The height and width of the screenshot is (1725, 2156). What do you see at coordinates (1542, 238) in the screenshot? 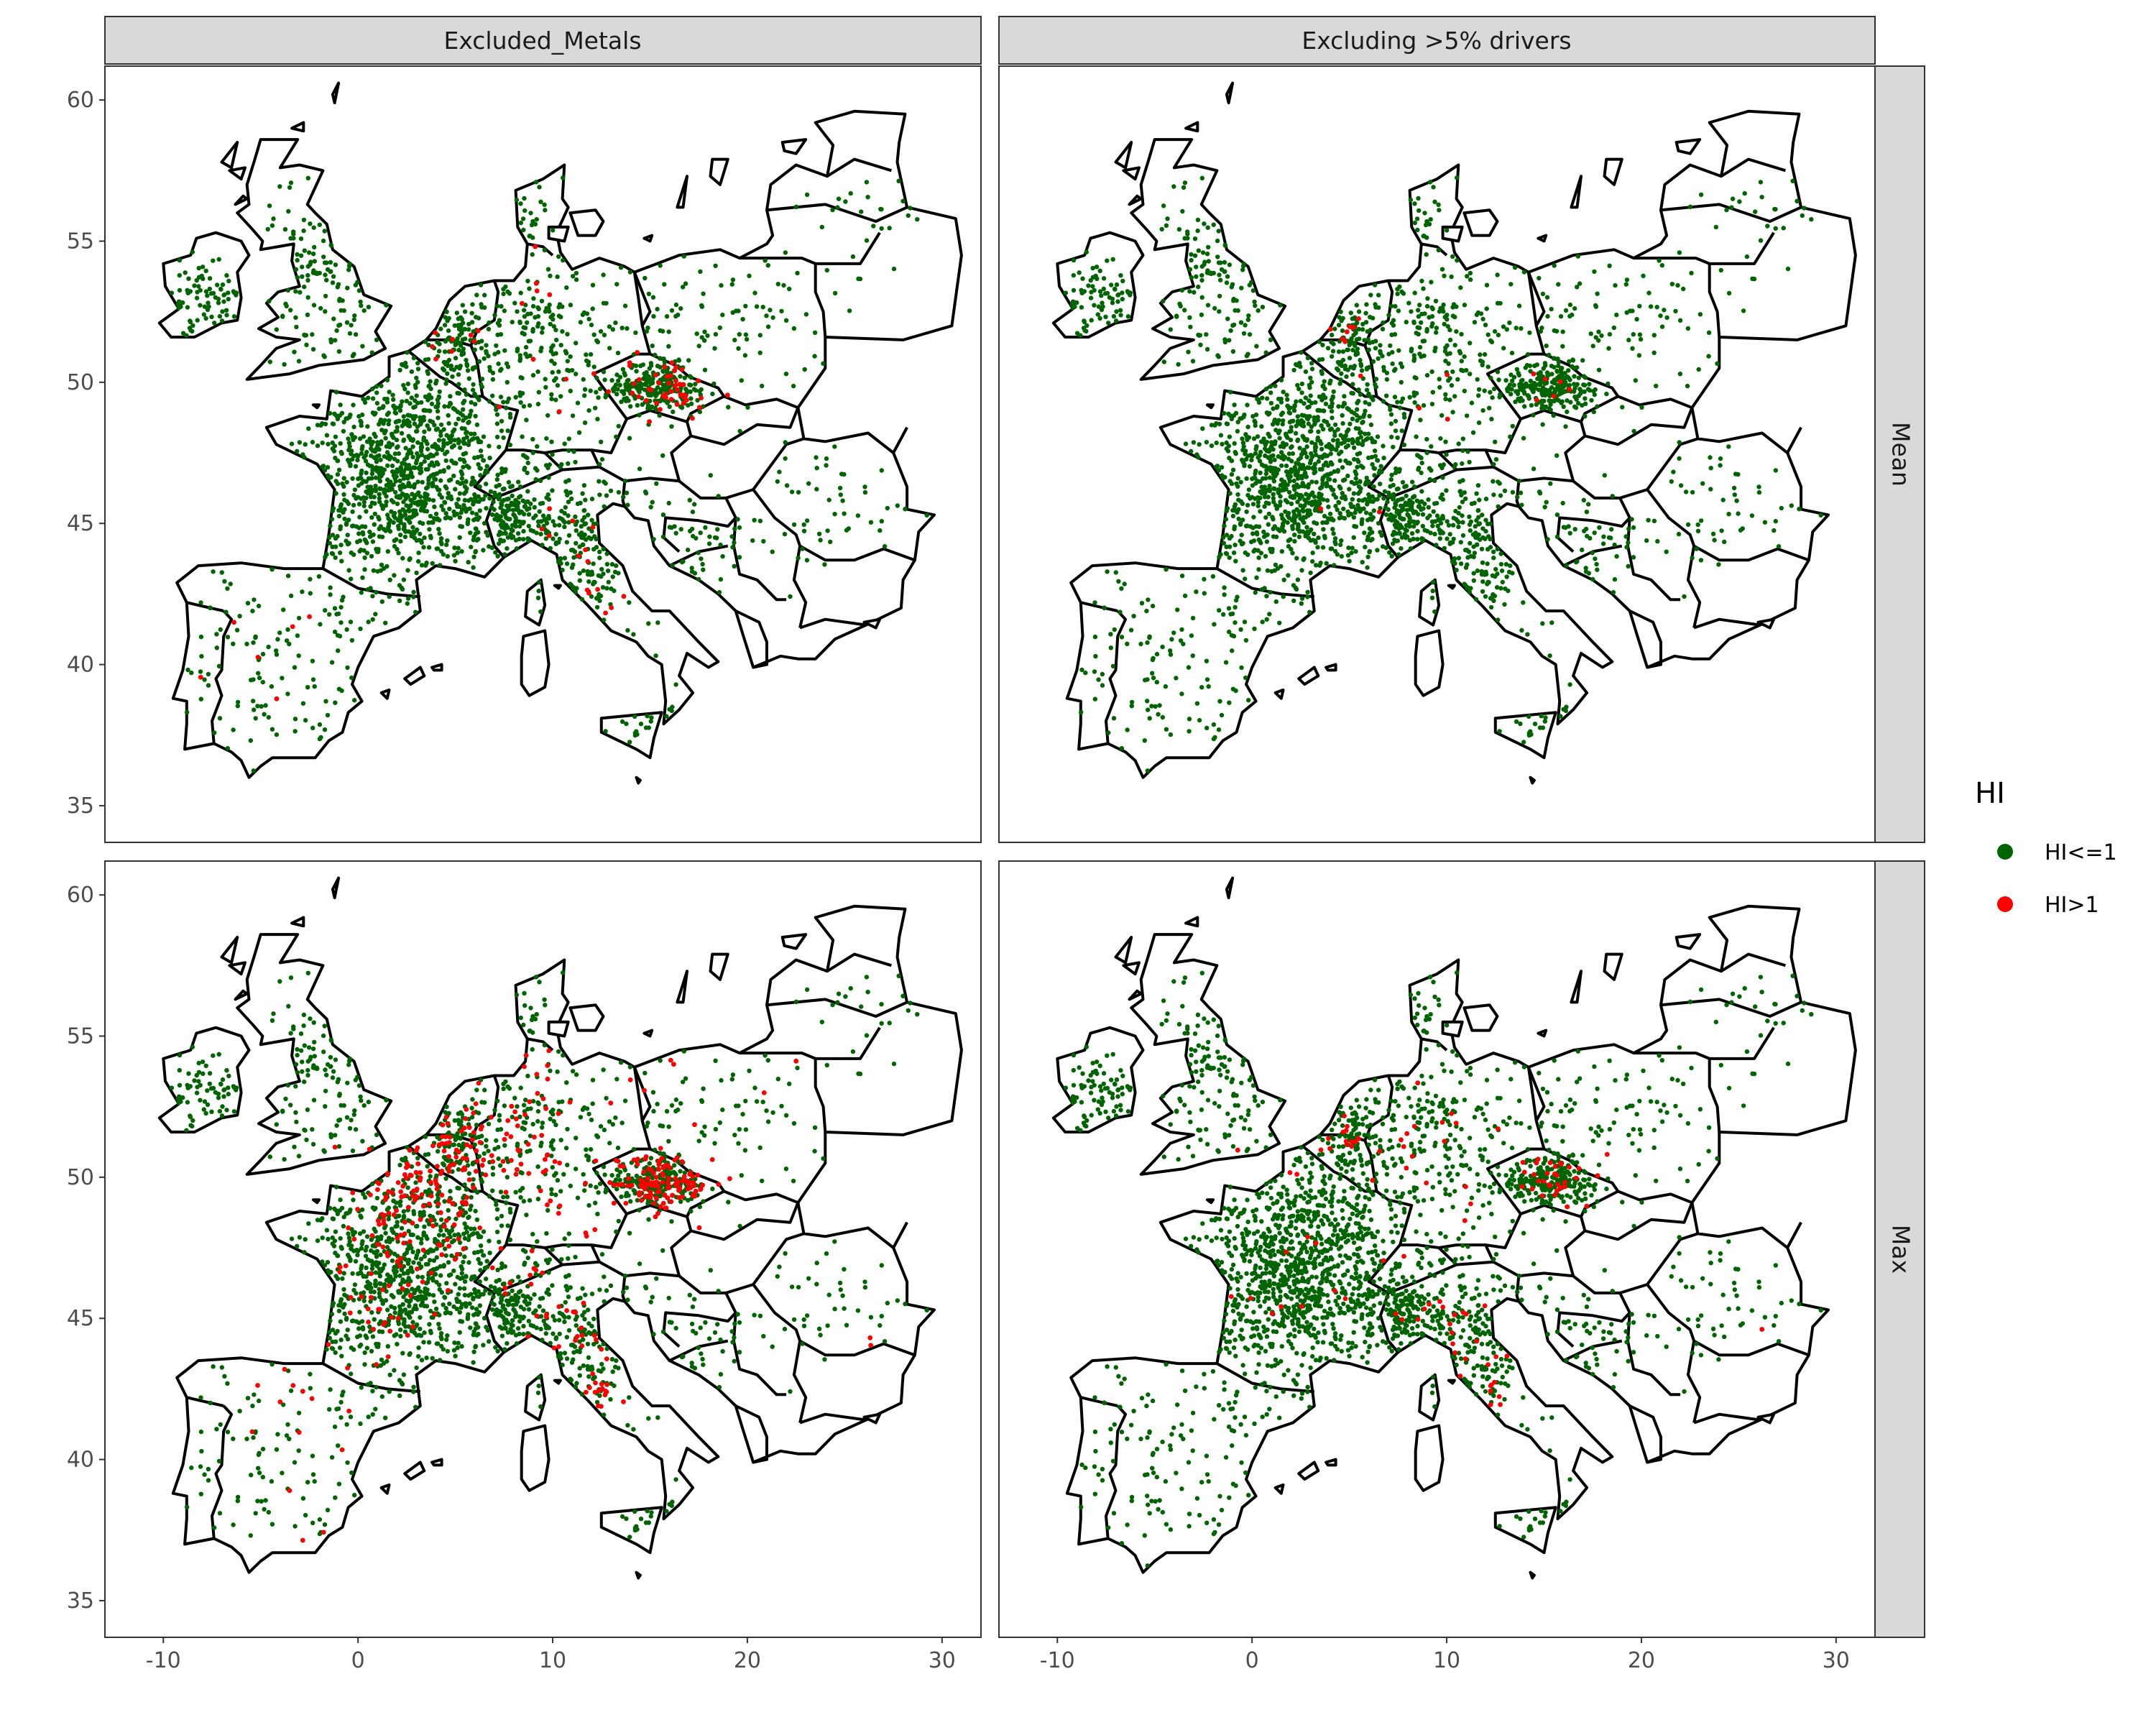
I see `land-bornholm` at bounding box center [1542, 238].